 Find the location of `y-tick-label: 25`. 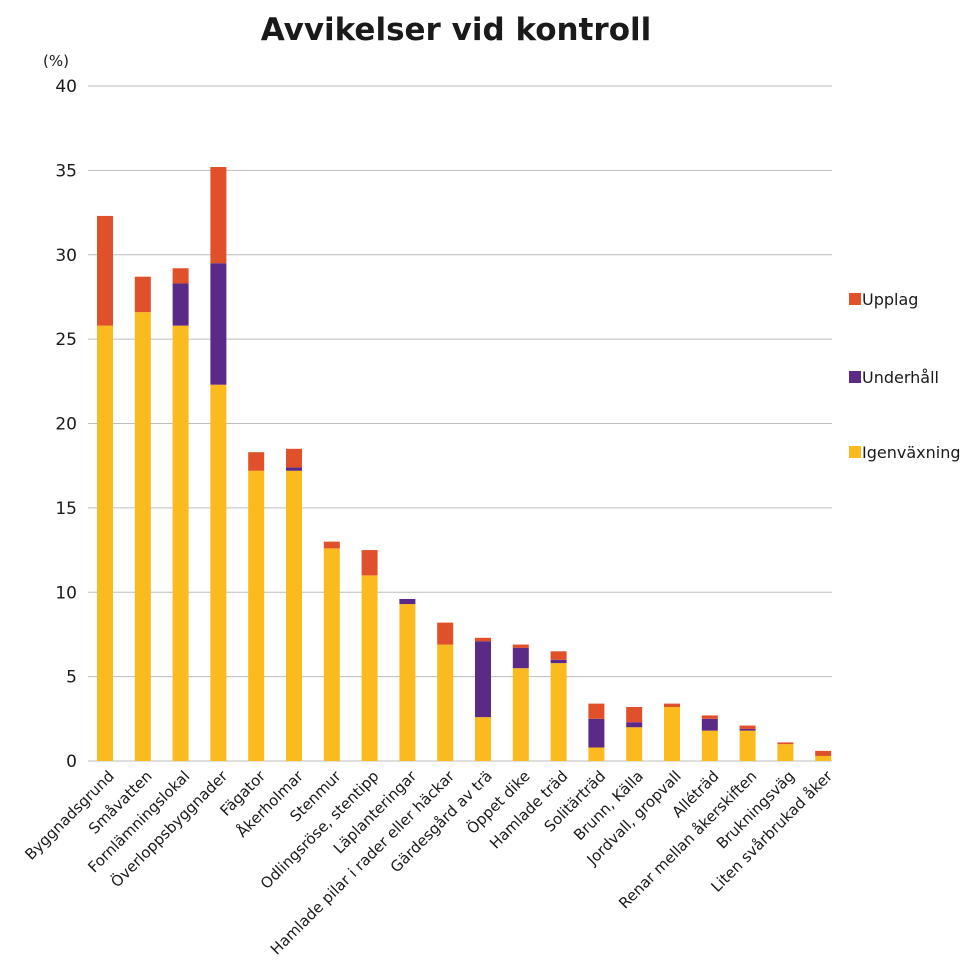

y-tick-label: 25 is located at coordinates (66, 340).